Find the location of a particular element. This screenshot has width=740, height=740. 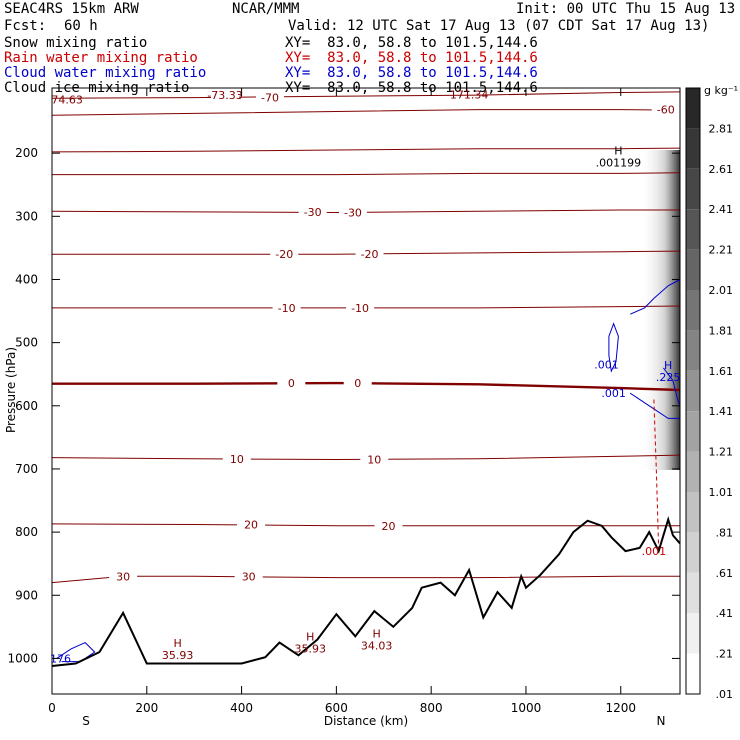

isotherm-label: -60 is located at coordinates (666, 110).